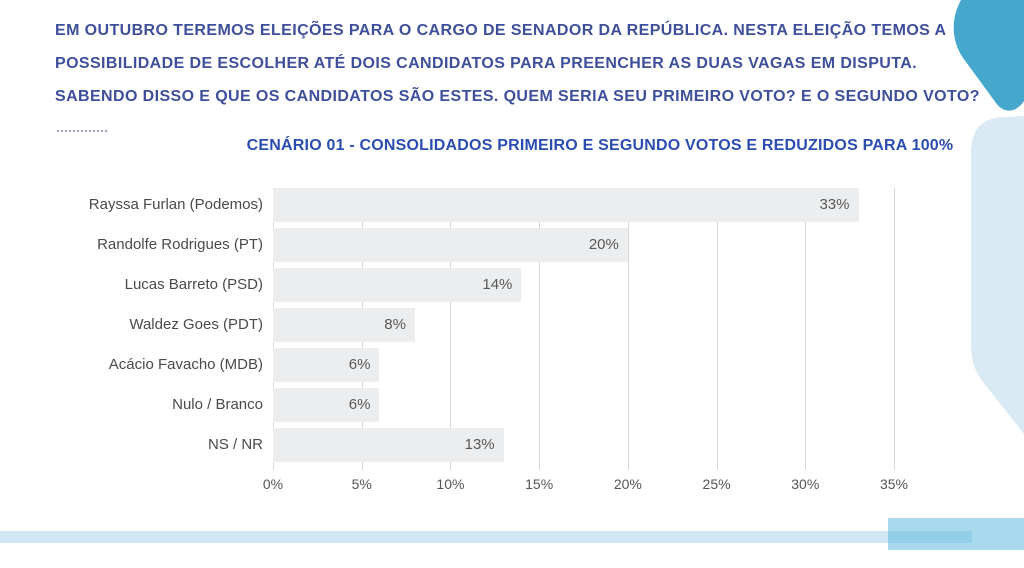  I want to click on decor-bottom-accent-rect, so click(956, 534).